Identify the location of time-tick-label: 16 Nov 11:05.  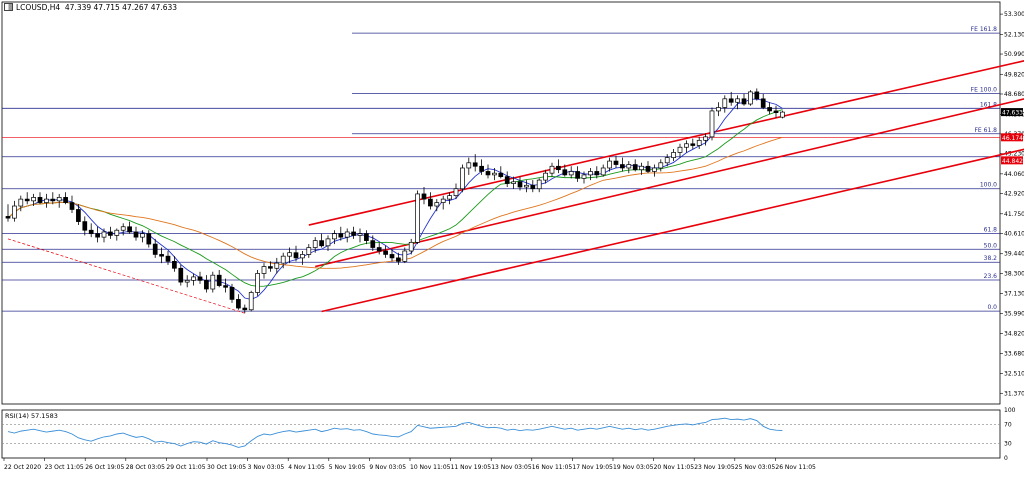
(552, 467).